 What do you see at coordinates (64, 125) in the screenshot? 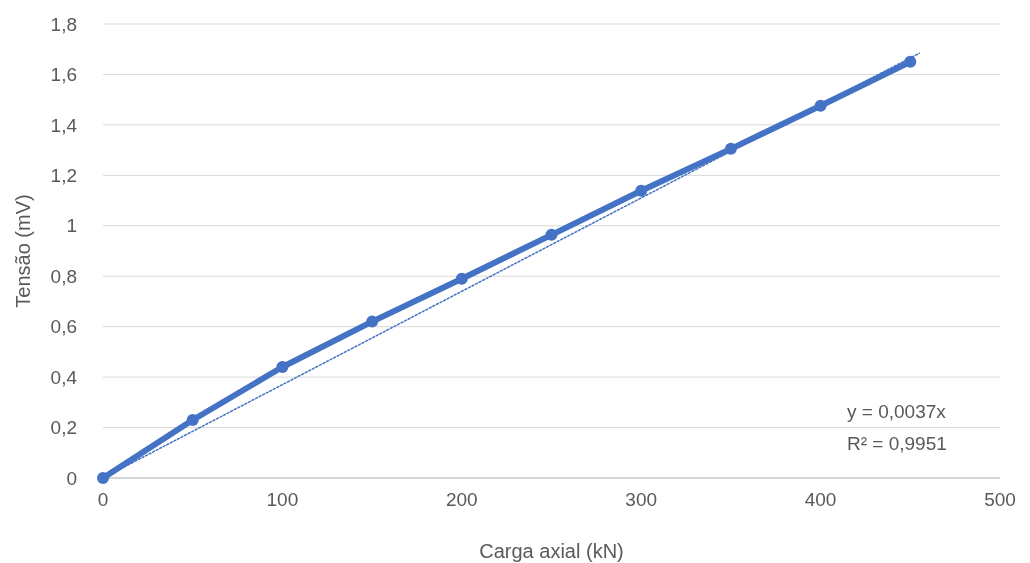
I see `y-tick-label: 1,4` at bounding box center [64, 125].